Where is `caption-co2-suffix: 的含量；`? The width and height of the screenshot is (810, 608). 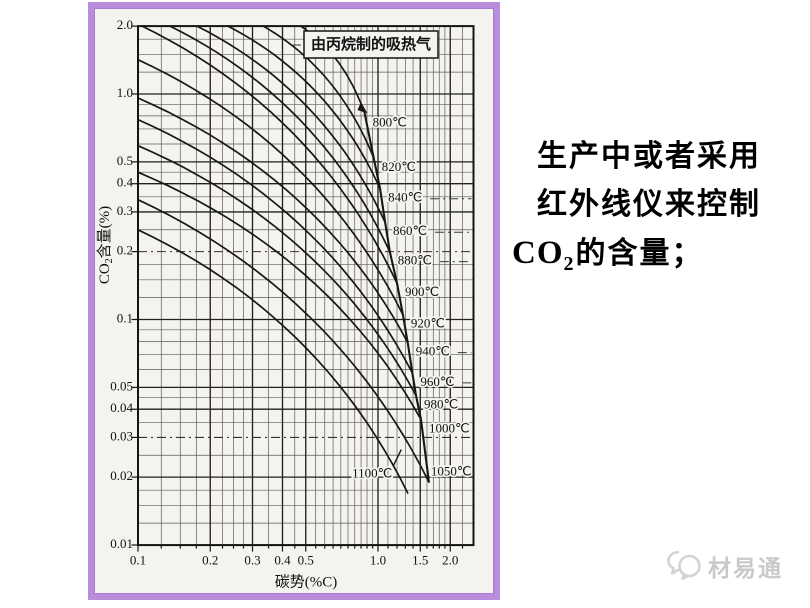
caption-co2-suffix: 的含量； is located at coordinates (639, 253).